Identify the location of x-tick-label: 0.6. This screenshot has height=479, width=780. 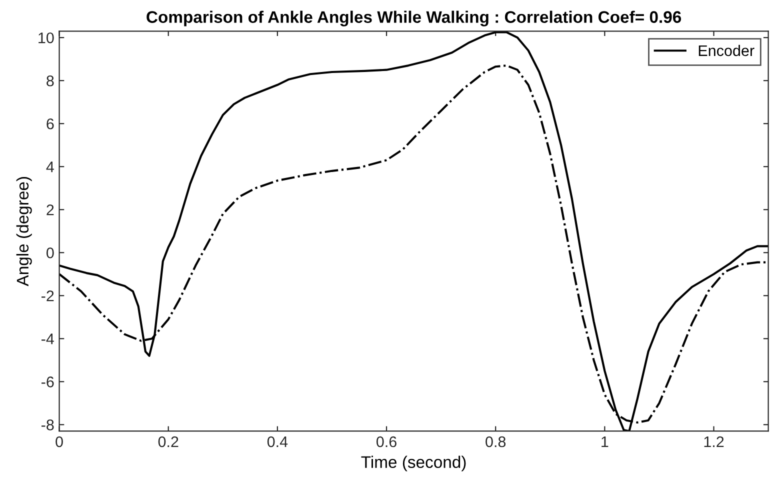
(386, 442).